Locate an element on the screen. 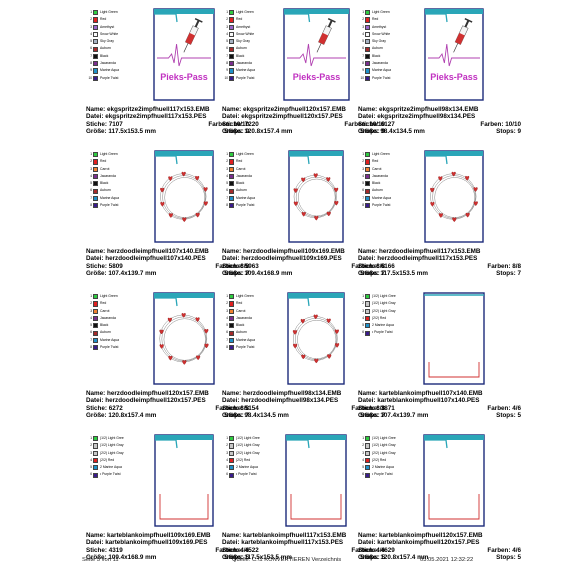 The height and width of the screenshot is (570, 570). legend-item: 5 2 Marine Aqua is located at coordinates (389, 325).